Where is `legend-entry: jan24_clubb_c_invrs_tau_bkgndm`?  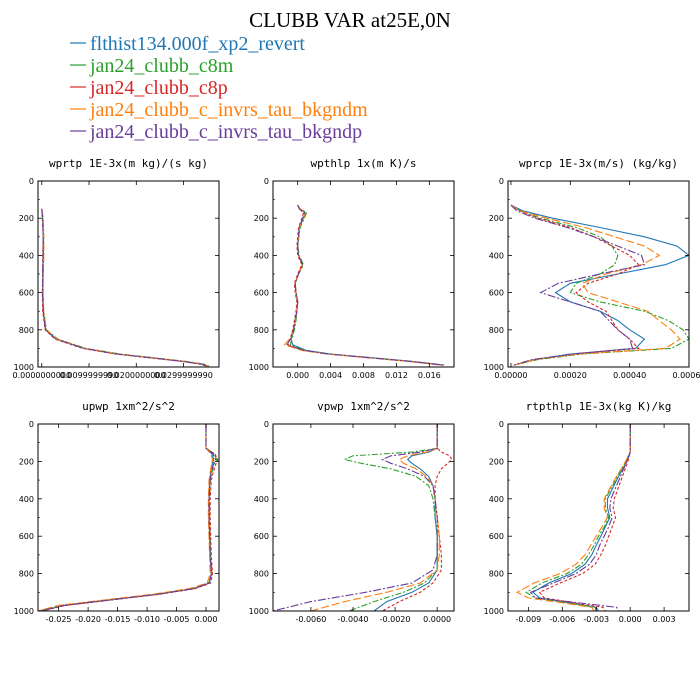 legend-entry: jan24_clubb_c_invrs_tau_bkgndm is located at coordinates (219, 110).